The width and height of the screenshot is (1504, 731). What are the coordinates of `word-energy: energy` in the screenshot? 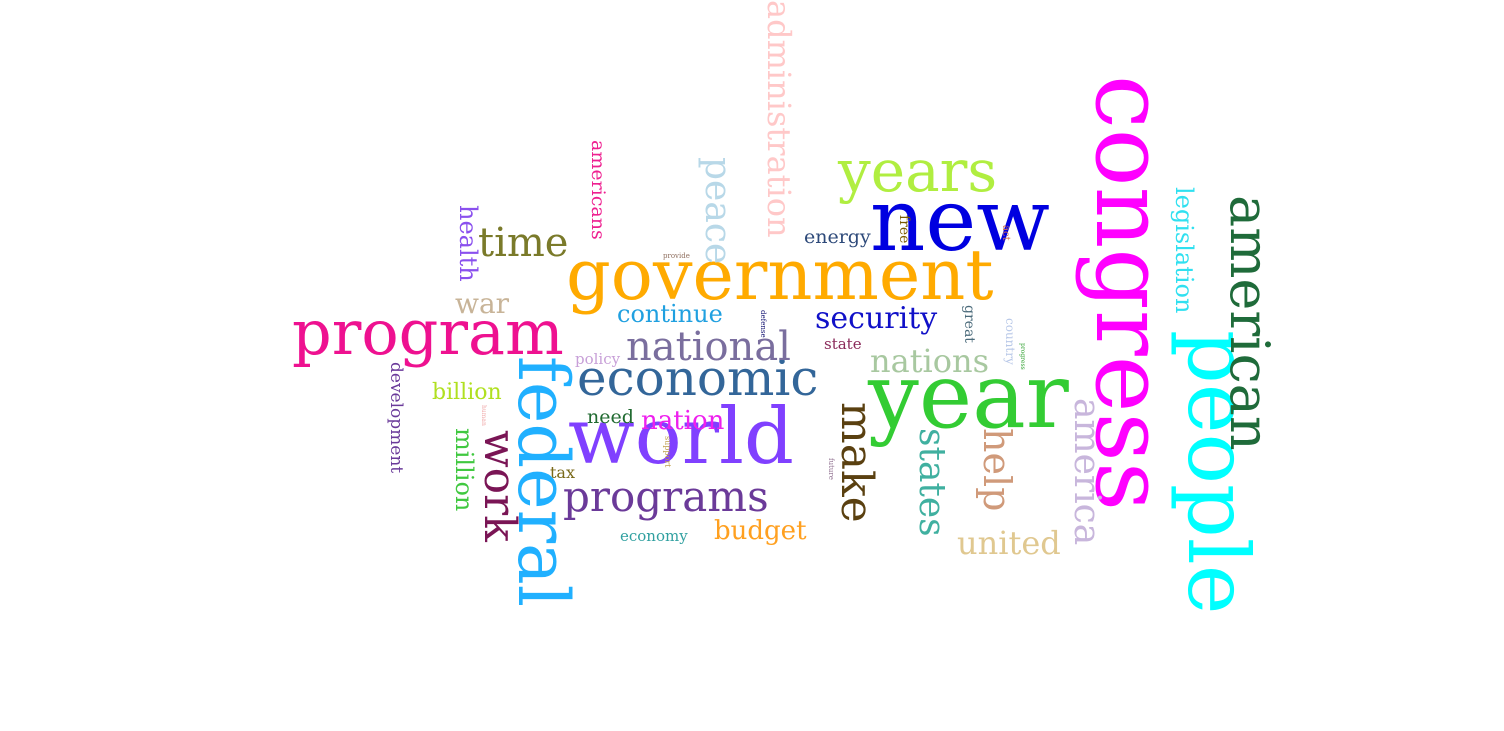 It's located at (837, 237).